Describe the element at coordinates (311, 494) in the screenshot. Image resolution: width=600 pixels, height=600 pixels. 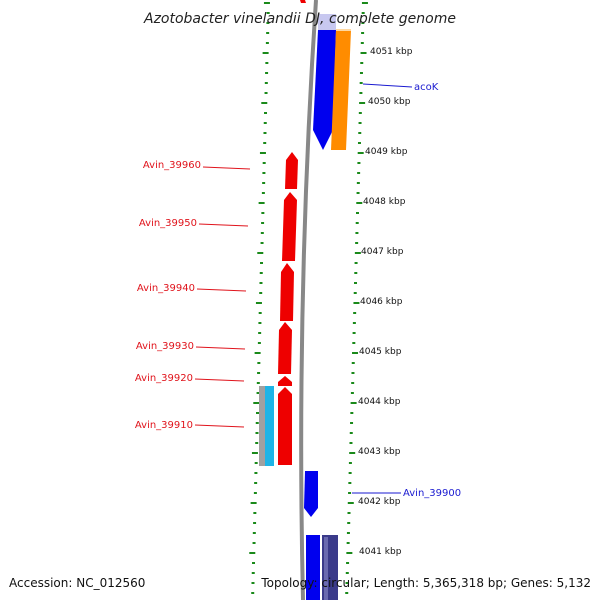
I see `gene-Avin_39900-forward` at that location.